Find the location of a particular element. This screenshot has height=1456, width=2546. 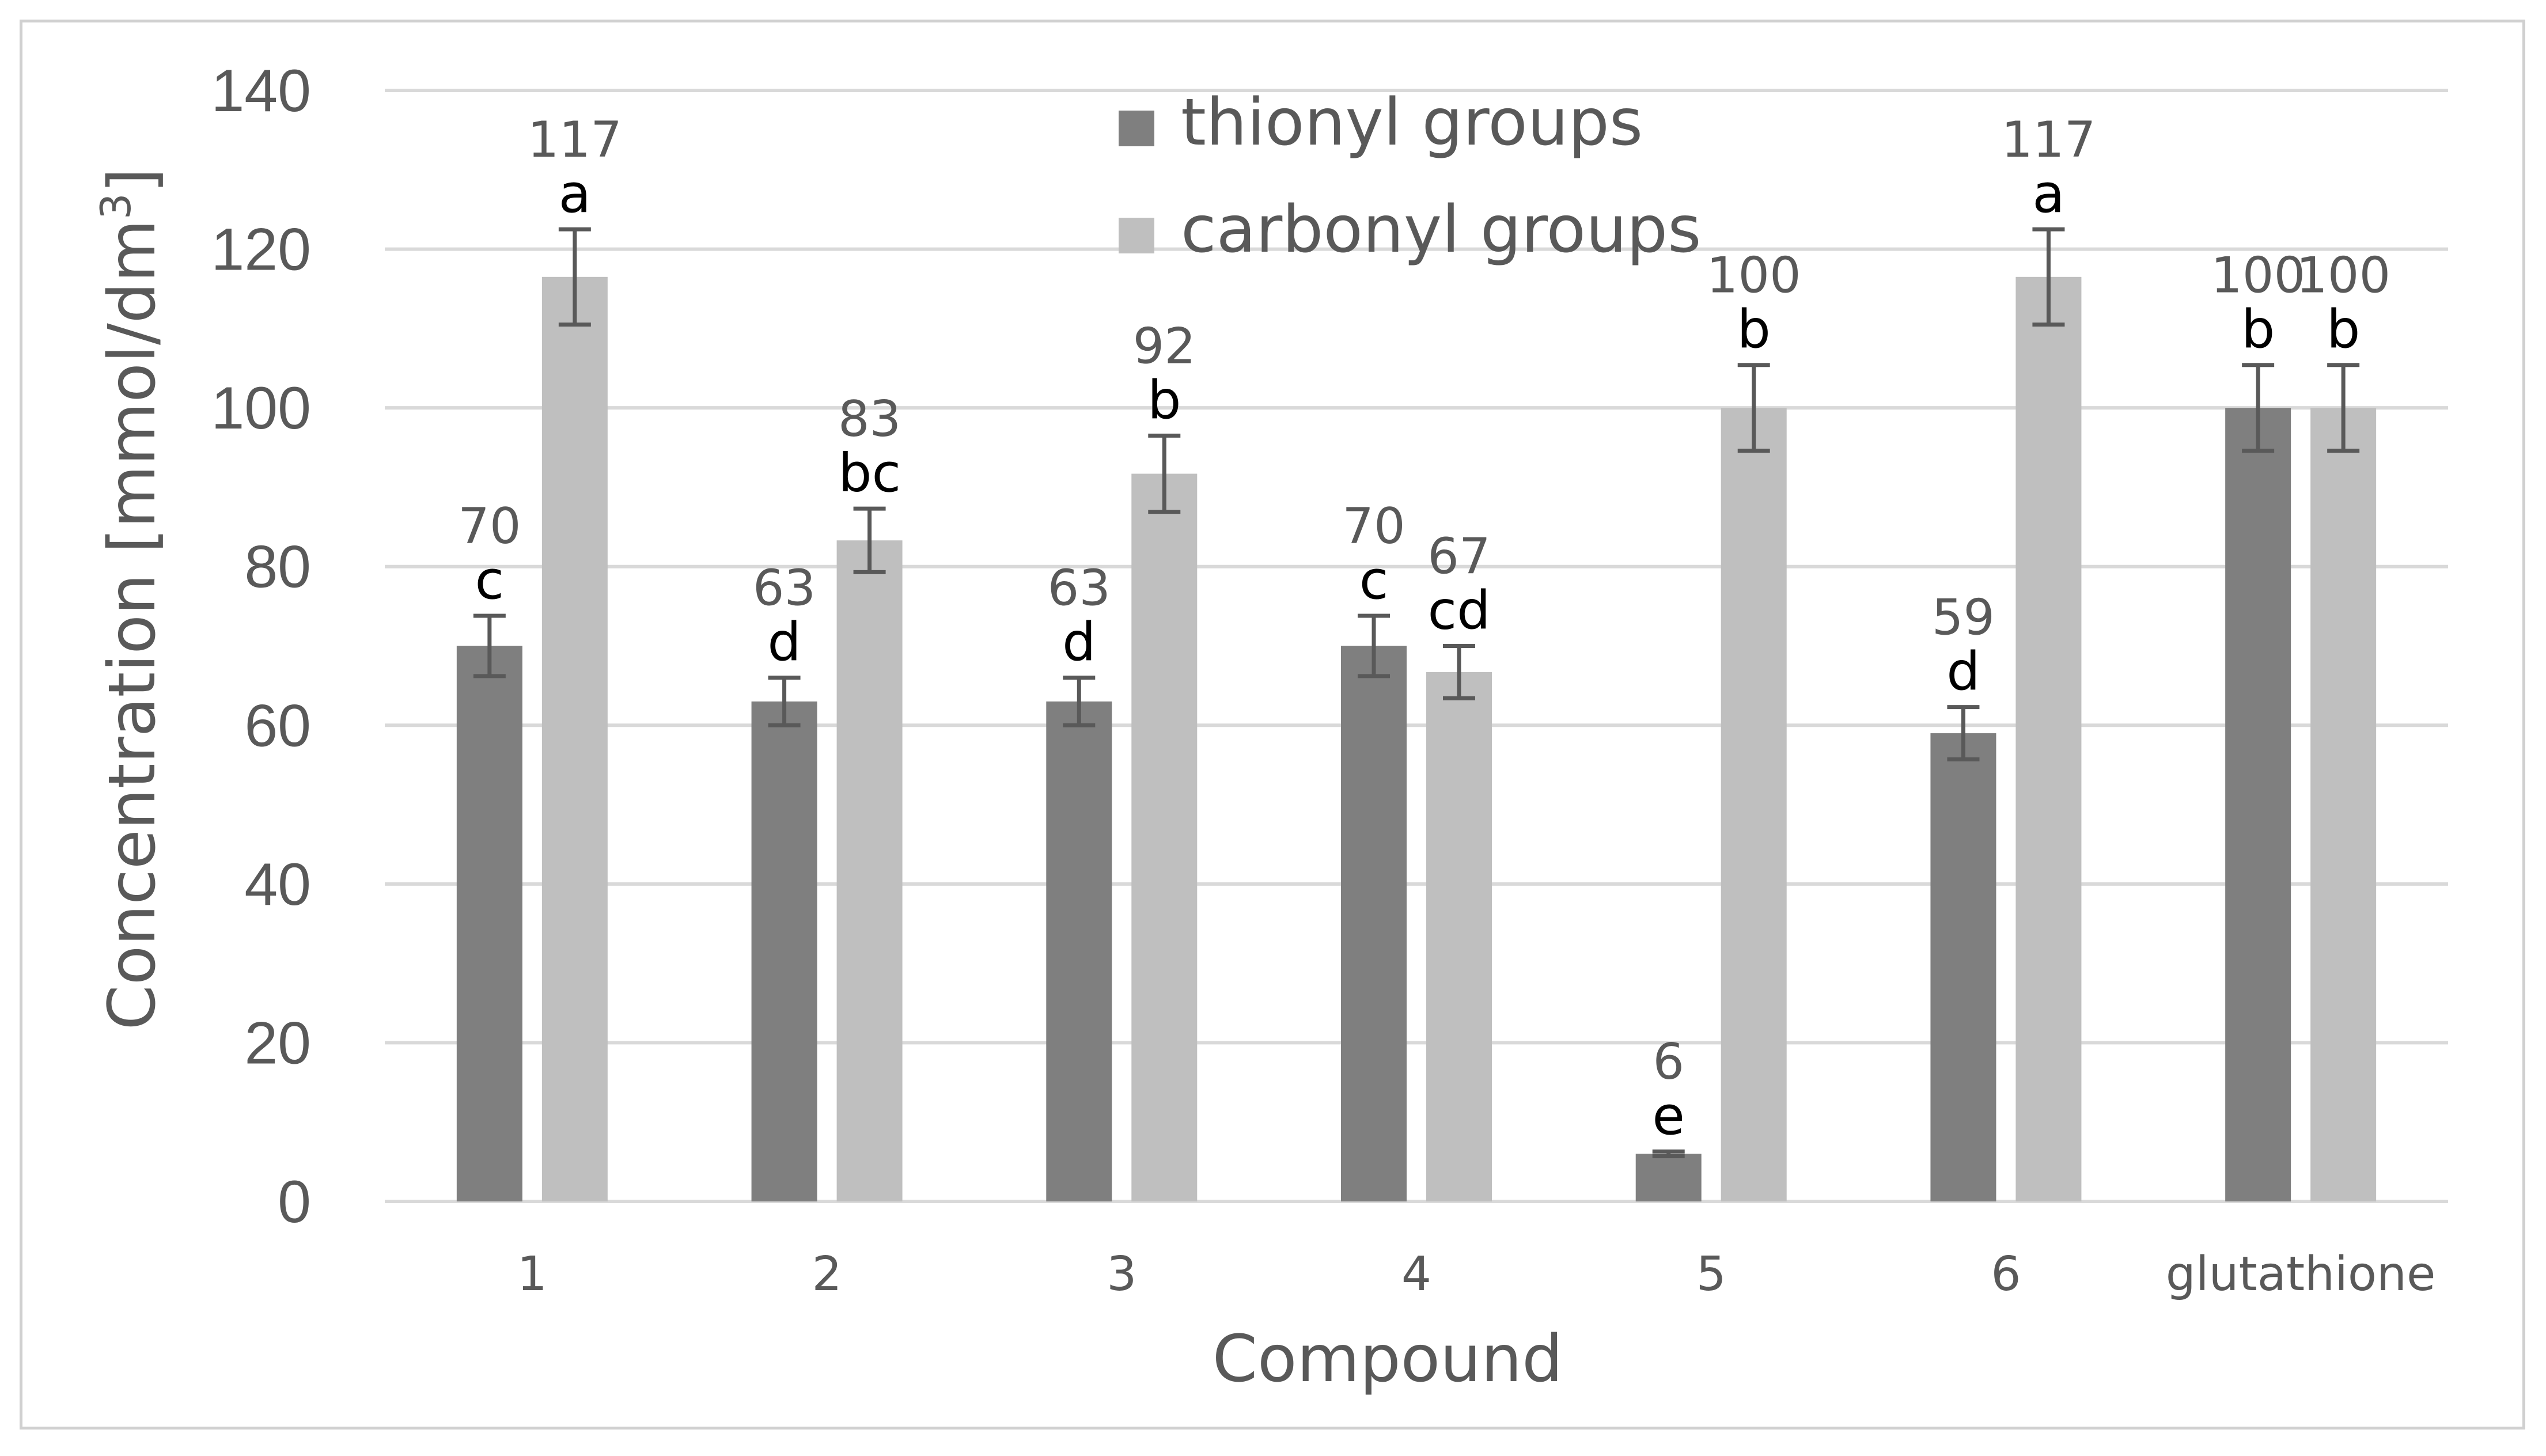

x-tick-label: 1 is located at coordinates (532, 1274).